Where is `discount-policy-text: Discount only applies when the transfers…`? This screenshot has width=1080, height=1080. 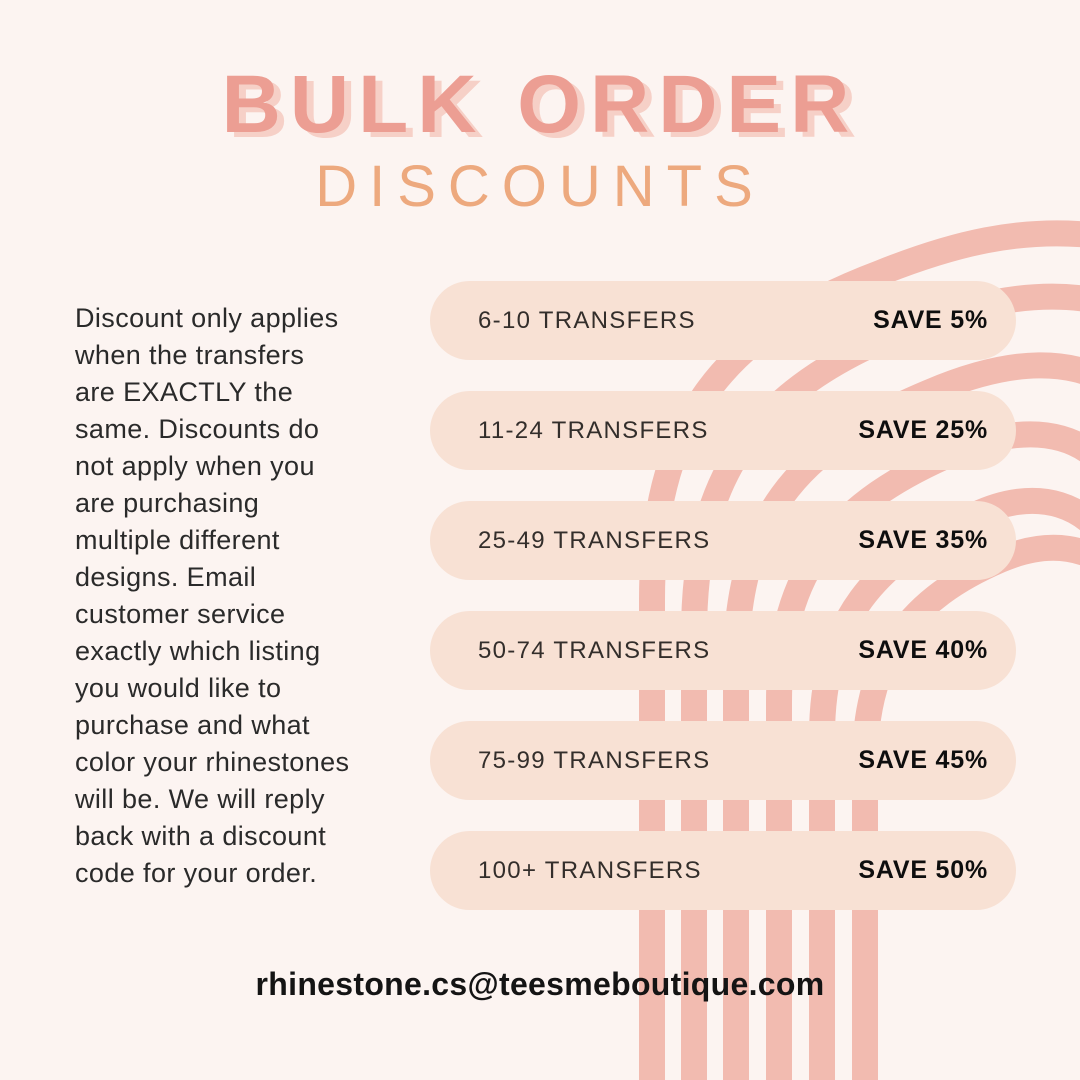 discount-policy-text: Discount only applies when the transfers… is located at coordinates (212, 595).